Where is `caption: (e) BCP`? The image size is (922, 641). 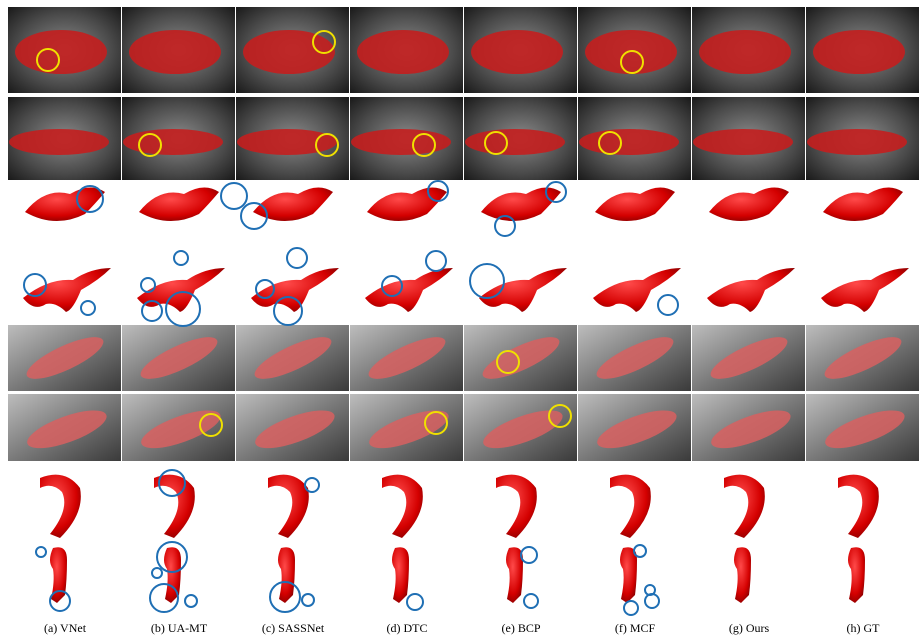 caption: (e) BCP is located at coordinates (521, 628).